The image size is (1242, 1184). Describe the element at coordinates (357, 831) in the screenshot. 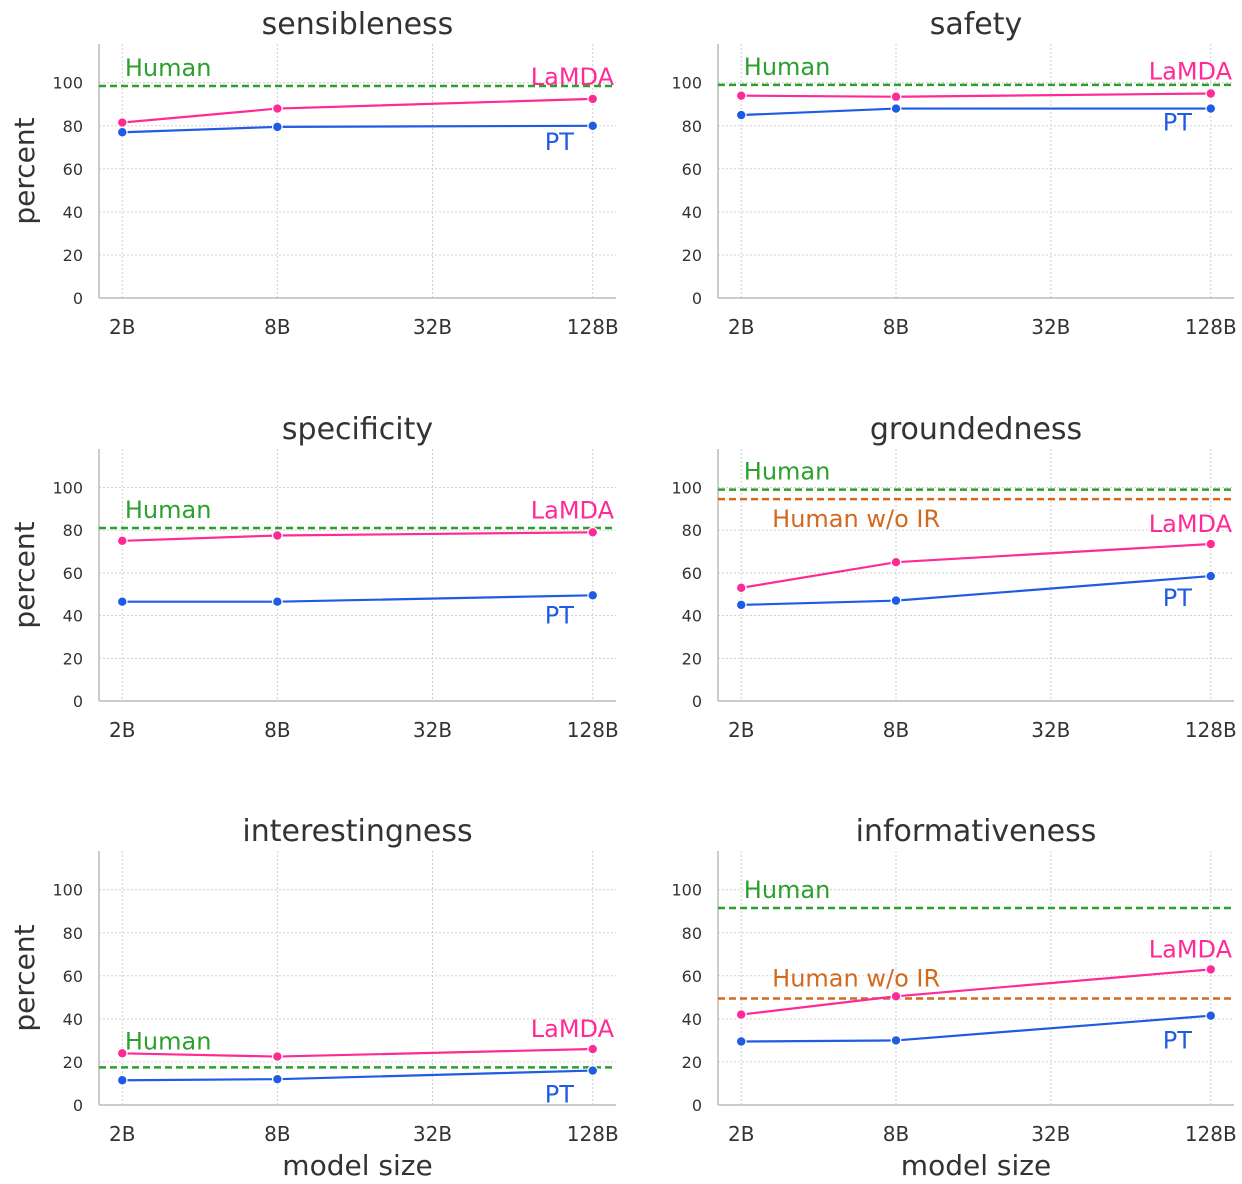

I see `chart-title: interestingness` at that location.